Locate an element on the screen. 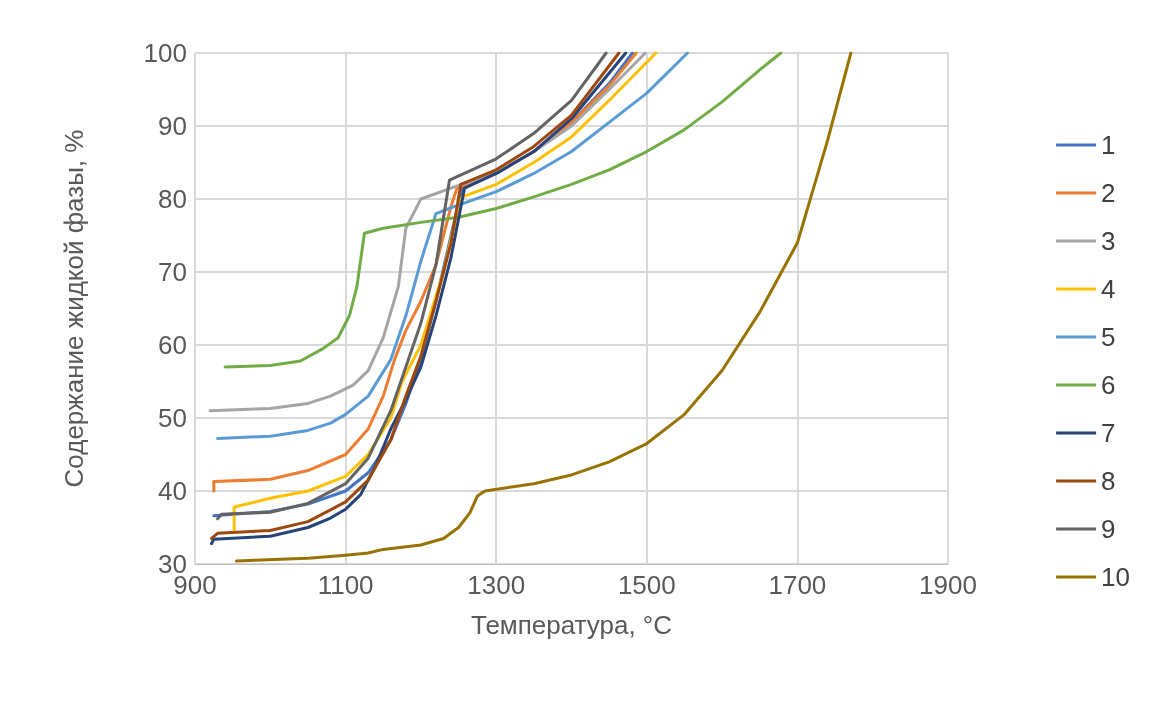  legend-label: 9 is located at coordinates (1108, 529).